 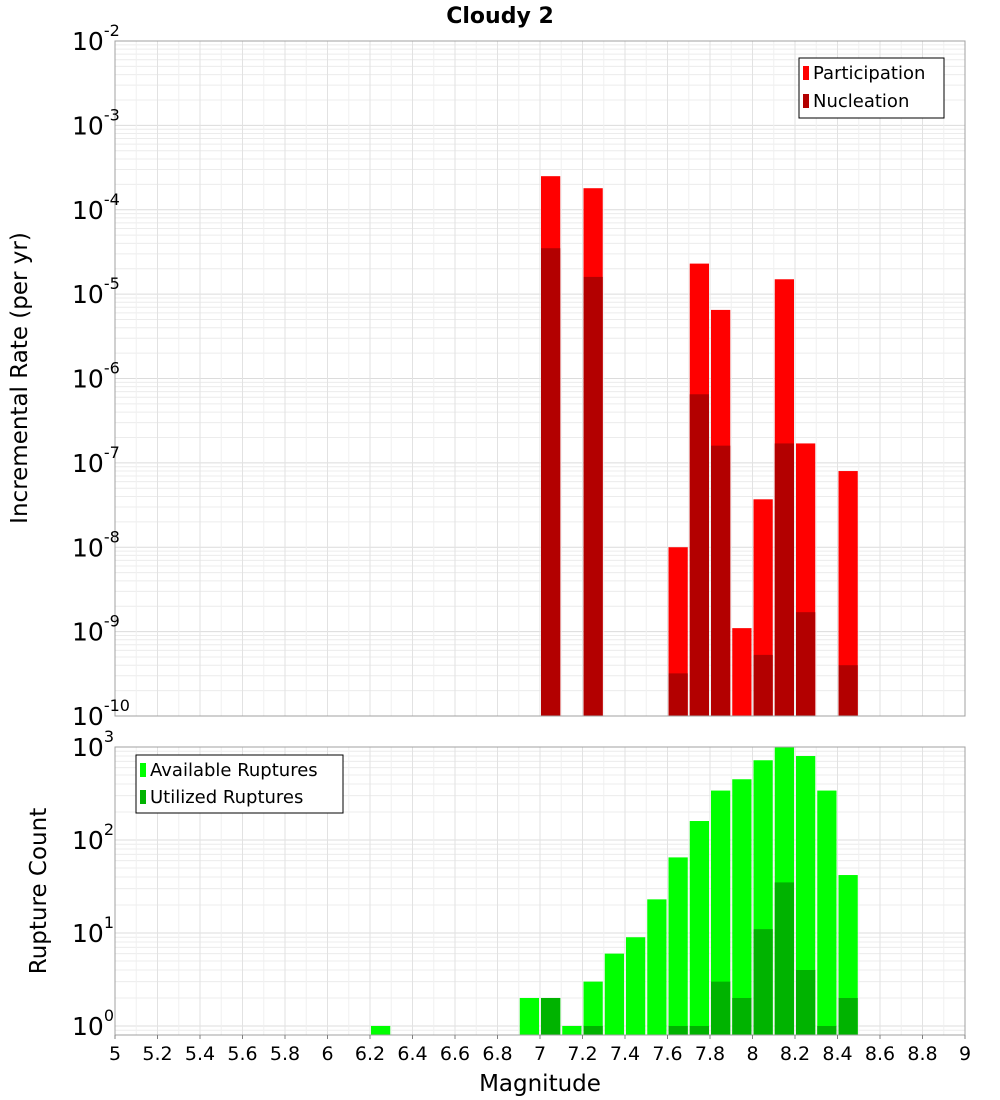 I want to click on top-legend-box, so click(x=871, y=88).